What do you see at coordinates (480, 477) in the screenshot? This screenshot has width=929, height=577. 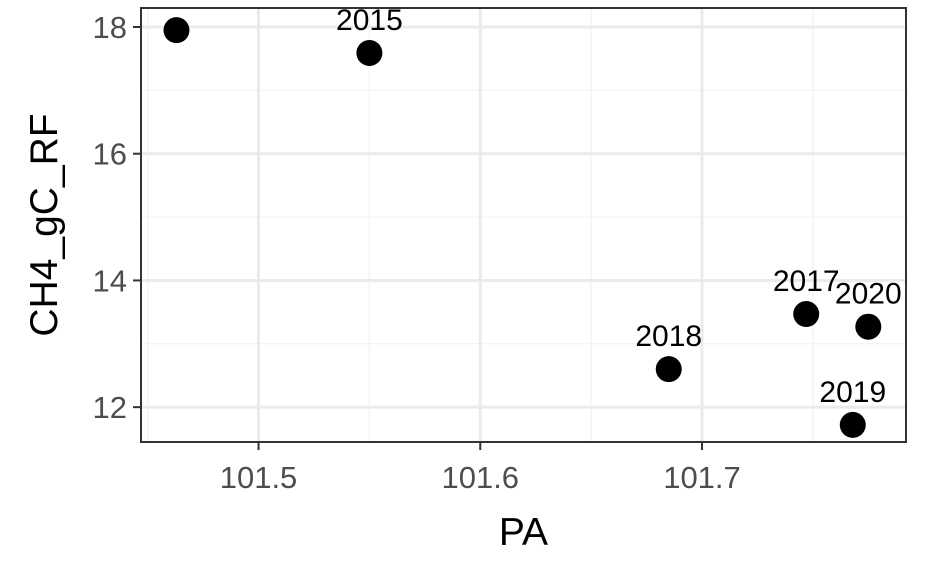 I see `x-tick-label: 101.6` at bounding box center [480, 477].